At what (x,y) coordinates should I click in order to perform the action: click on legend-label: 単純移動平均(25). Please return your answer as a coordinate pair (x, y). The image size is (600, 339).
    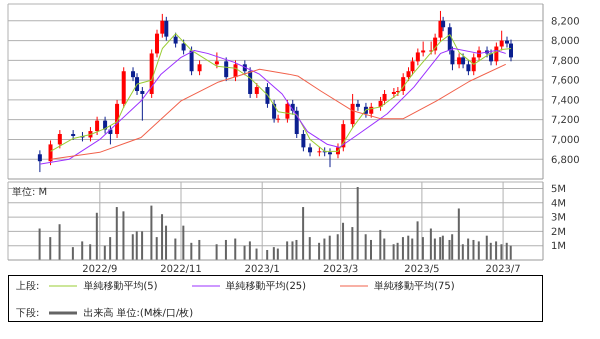
    Looking at the image, I should click on (266, 286).